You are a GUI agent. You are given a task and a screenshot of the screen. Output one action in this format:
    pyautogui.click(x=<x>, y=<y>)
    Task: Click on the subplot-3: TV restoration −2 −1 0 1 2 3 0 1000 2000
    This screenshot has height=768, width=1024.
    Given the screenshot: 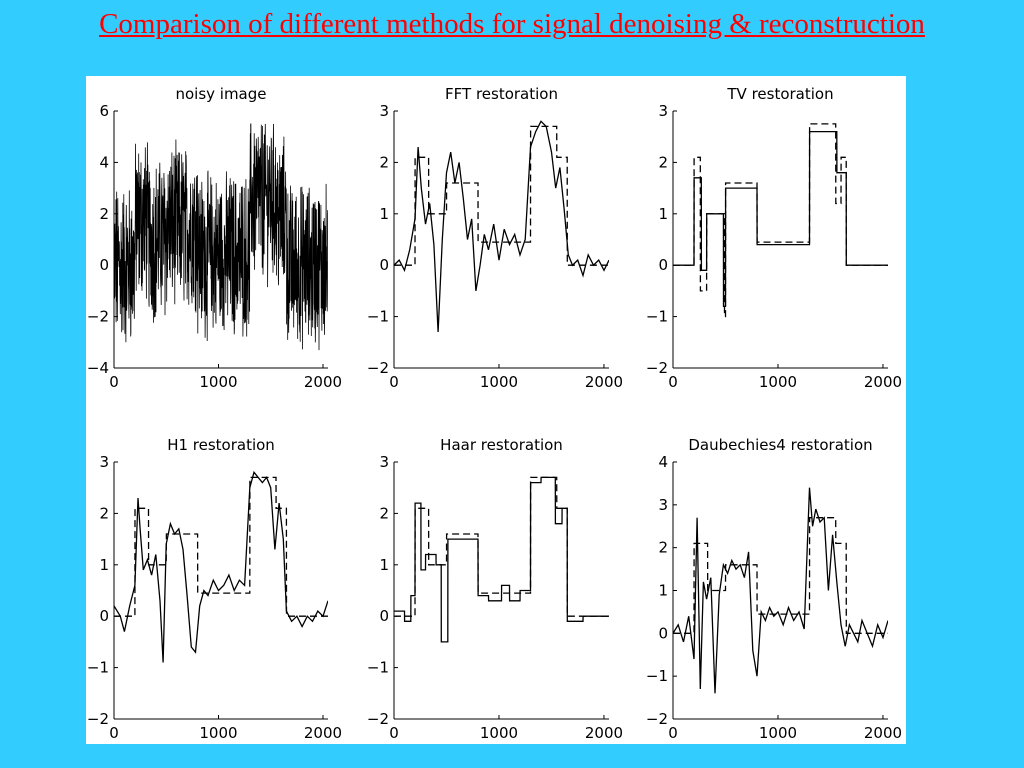 What is the action you would take?
    pyautogui.click(x=774, y=238)
    